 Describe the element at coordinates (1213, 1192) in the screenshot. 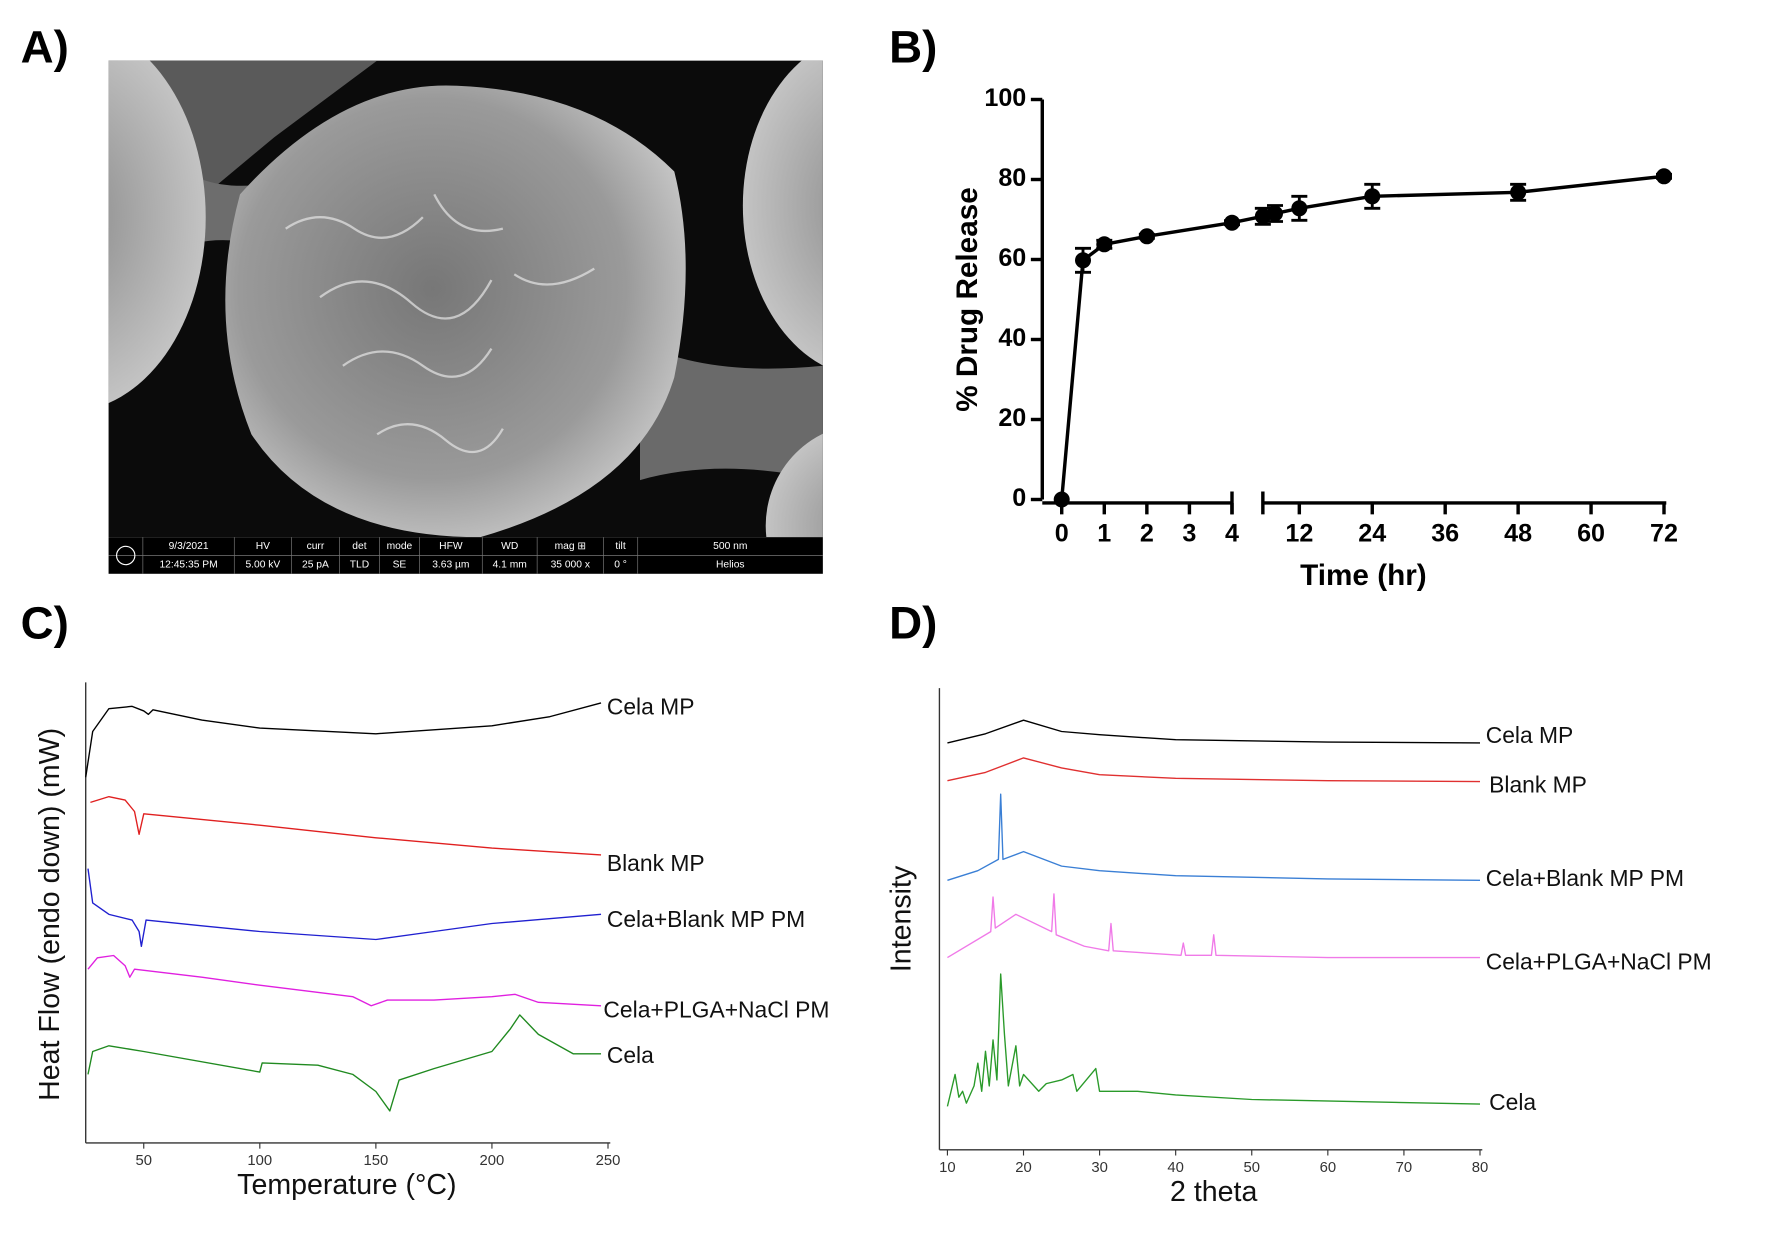

I see `x-axis-title: 2 theta` at that location.